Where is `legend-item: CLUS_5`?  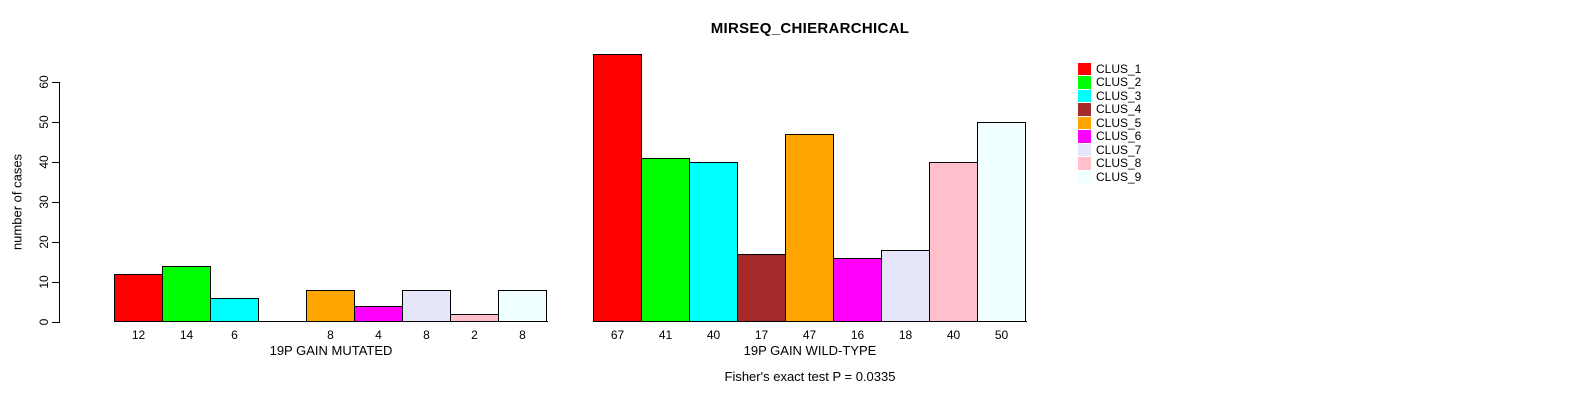
legend-item: CLUS_5 is located at coordinates (1109, 123).